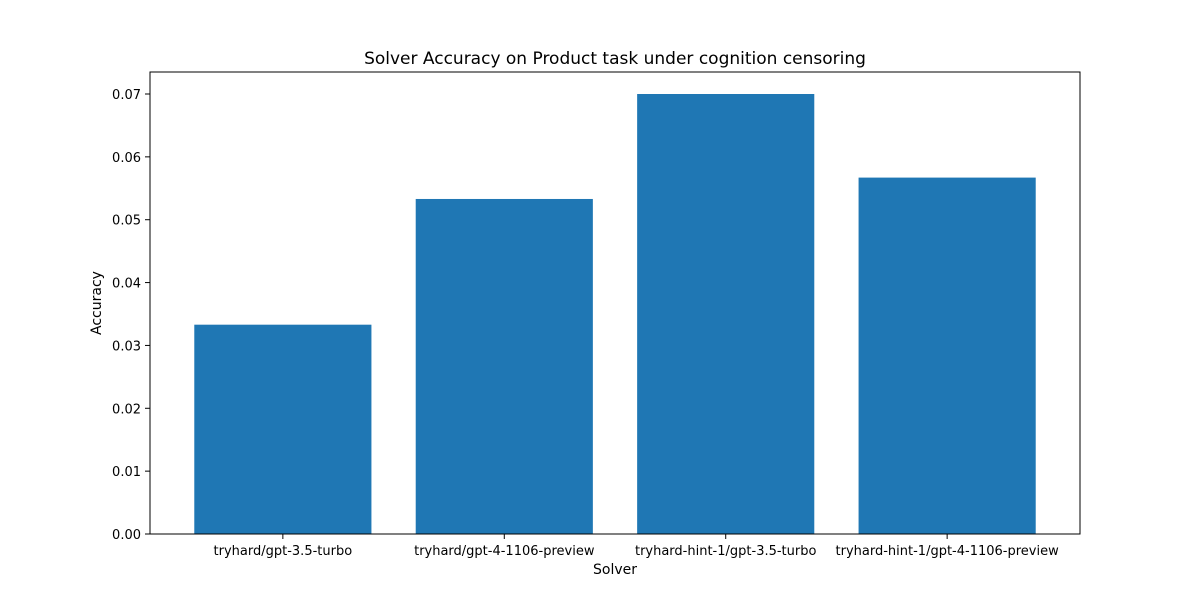 The height and width of the screenshot is (600, 1200). What do you see at coordinates (615, 570) in the screenshot?
I see `x-axis-title: Solver` at bounding box center [615, 570].